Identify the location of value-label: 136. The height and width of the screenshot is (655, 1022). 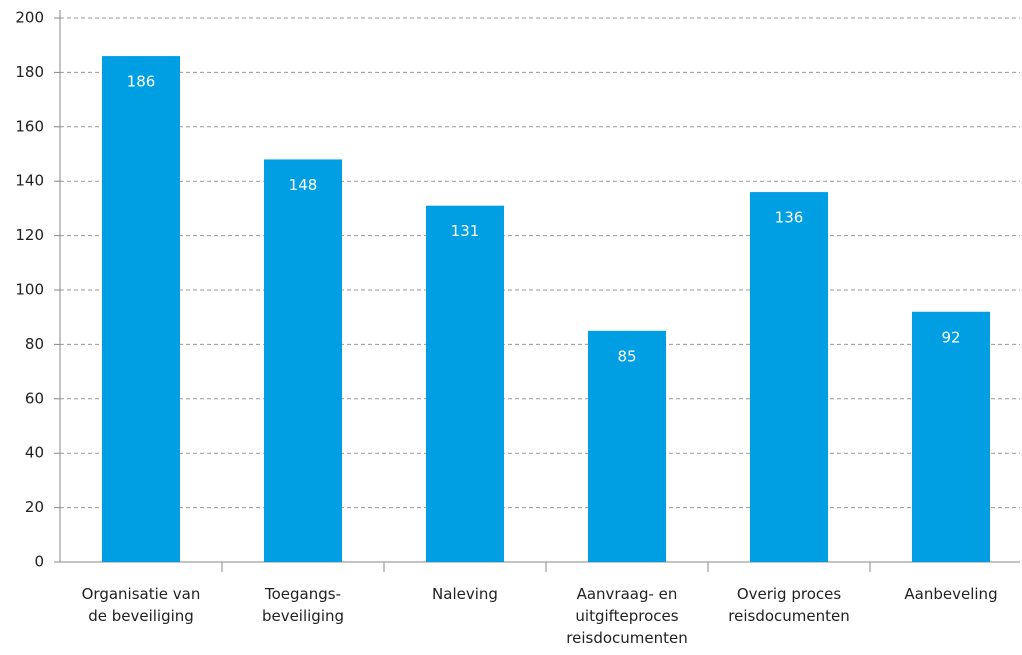
(789, 218).